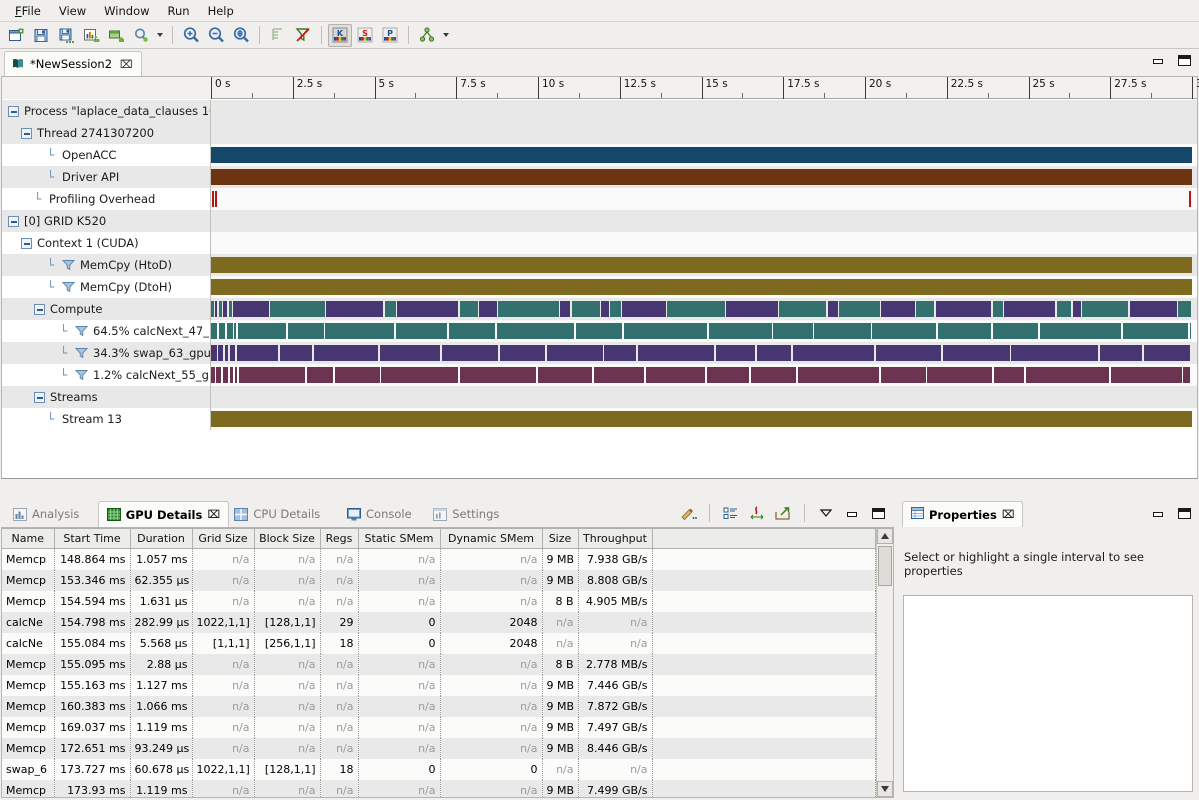  Describe the element at coordinates (757, 513) in the screenshot. I see `measure-icon` at that location.